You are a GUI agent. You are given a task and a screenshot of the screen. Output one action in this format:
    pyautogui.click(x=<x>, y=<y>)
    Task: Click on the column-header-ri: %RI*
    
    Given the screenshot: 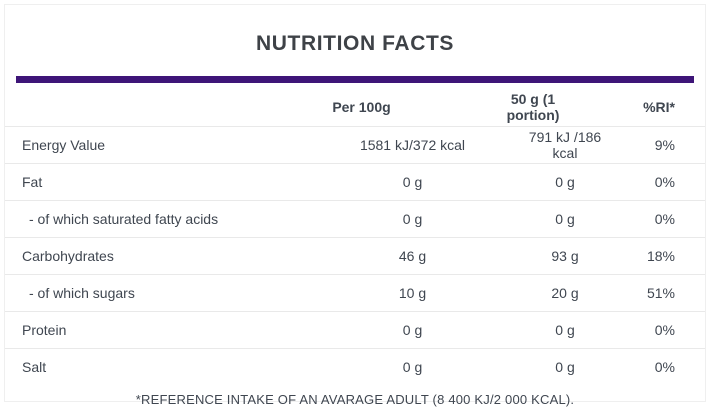 What is the action you would take?
    pyautogui.click(x=659, y=106)
    